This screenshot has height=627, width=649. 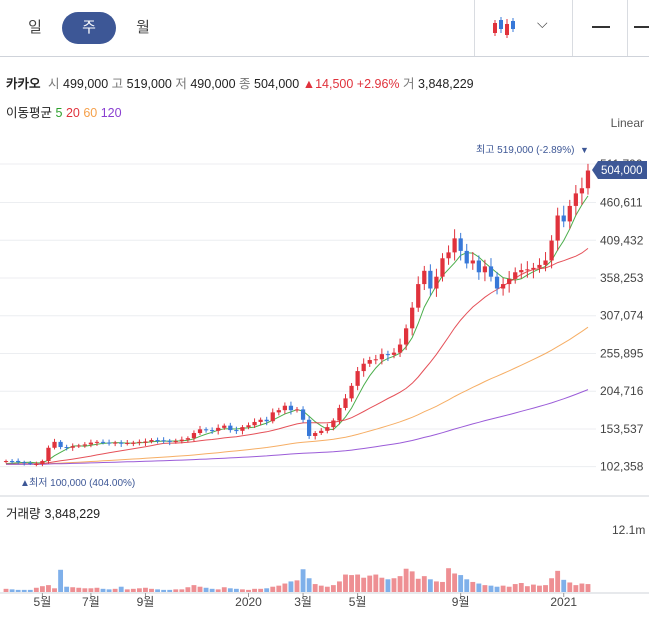 What do you see at coordinates (334, 84) in the screenshot?
I see `change-value: 14,500` at bounding box center [334, 84].